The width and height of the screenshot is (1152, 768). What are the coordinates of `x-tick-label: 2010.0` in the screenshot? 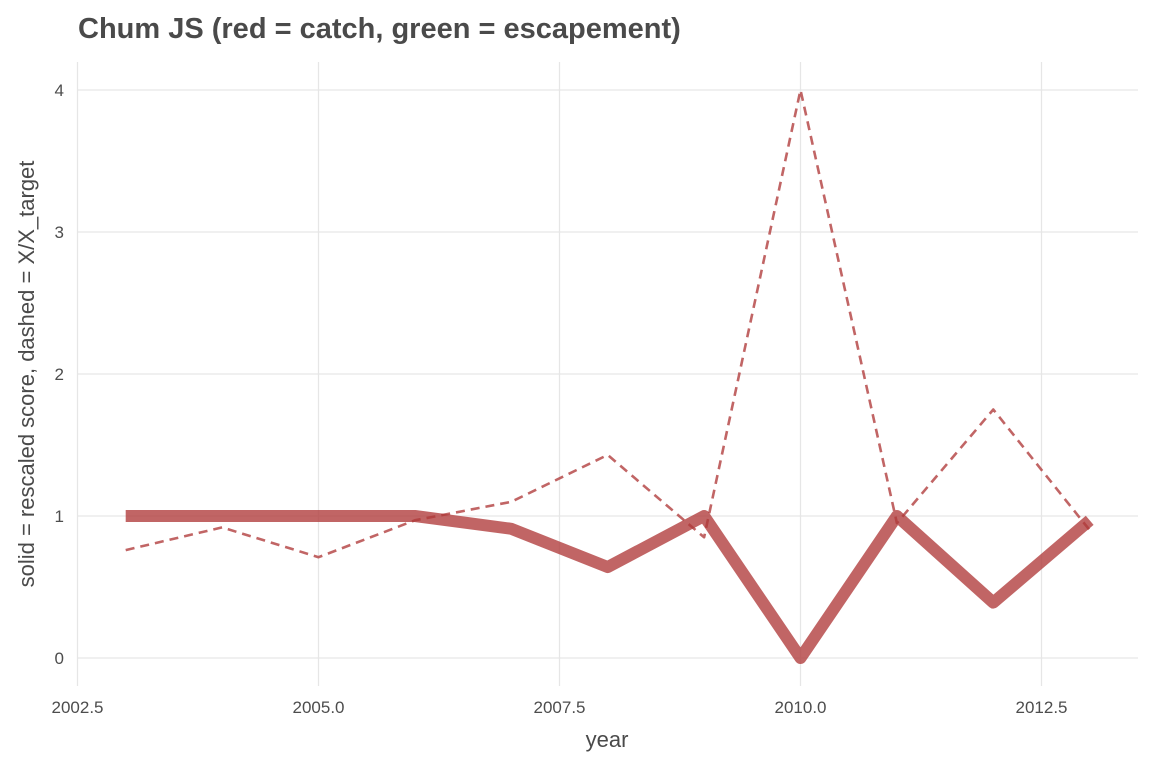 It's located at (801, 707).